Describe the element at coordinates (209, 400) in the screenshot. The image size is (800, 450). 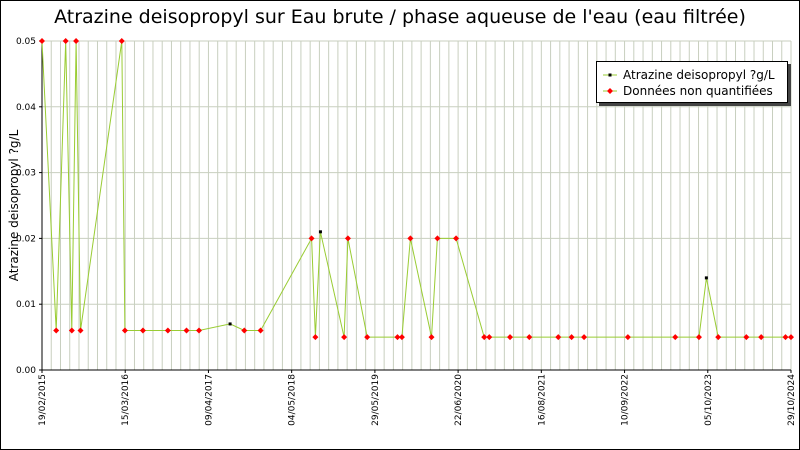
I see `x-tick-label: 09/04/2017` at that location.